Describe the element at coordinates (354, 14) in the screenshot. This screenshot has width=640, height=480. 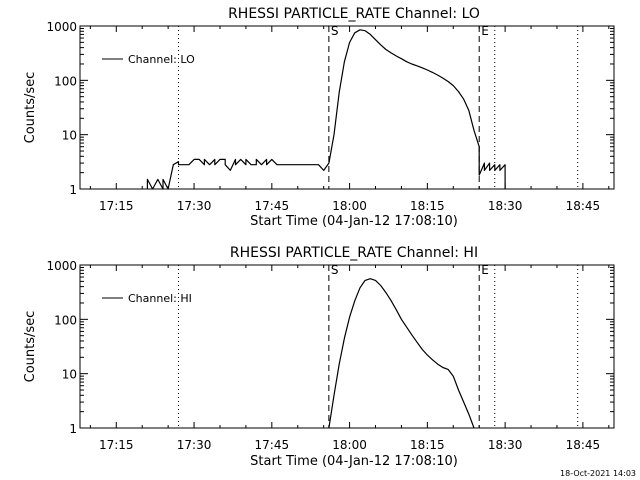
I see `chart-title: RHESSI PARTICLE_RATE Channel: LO` at that location.